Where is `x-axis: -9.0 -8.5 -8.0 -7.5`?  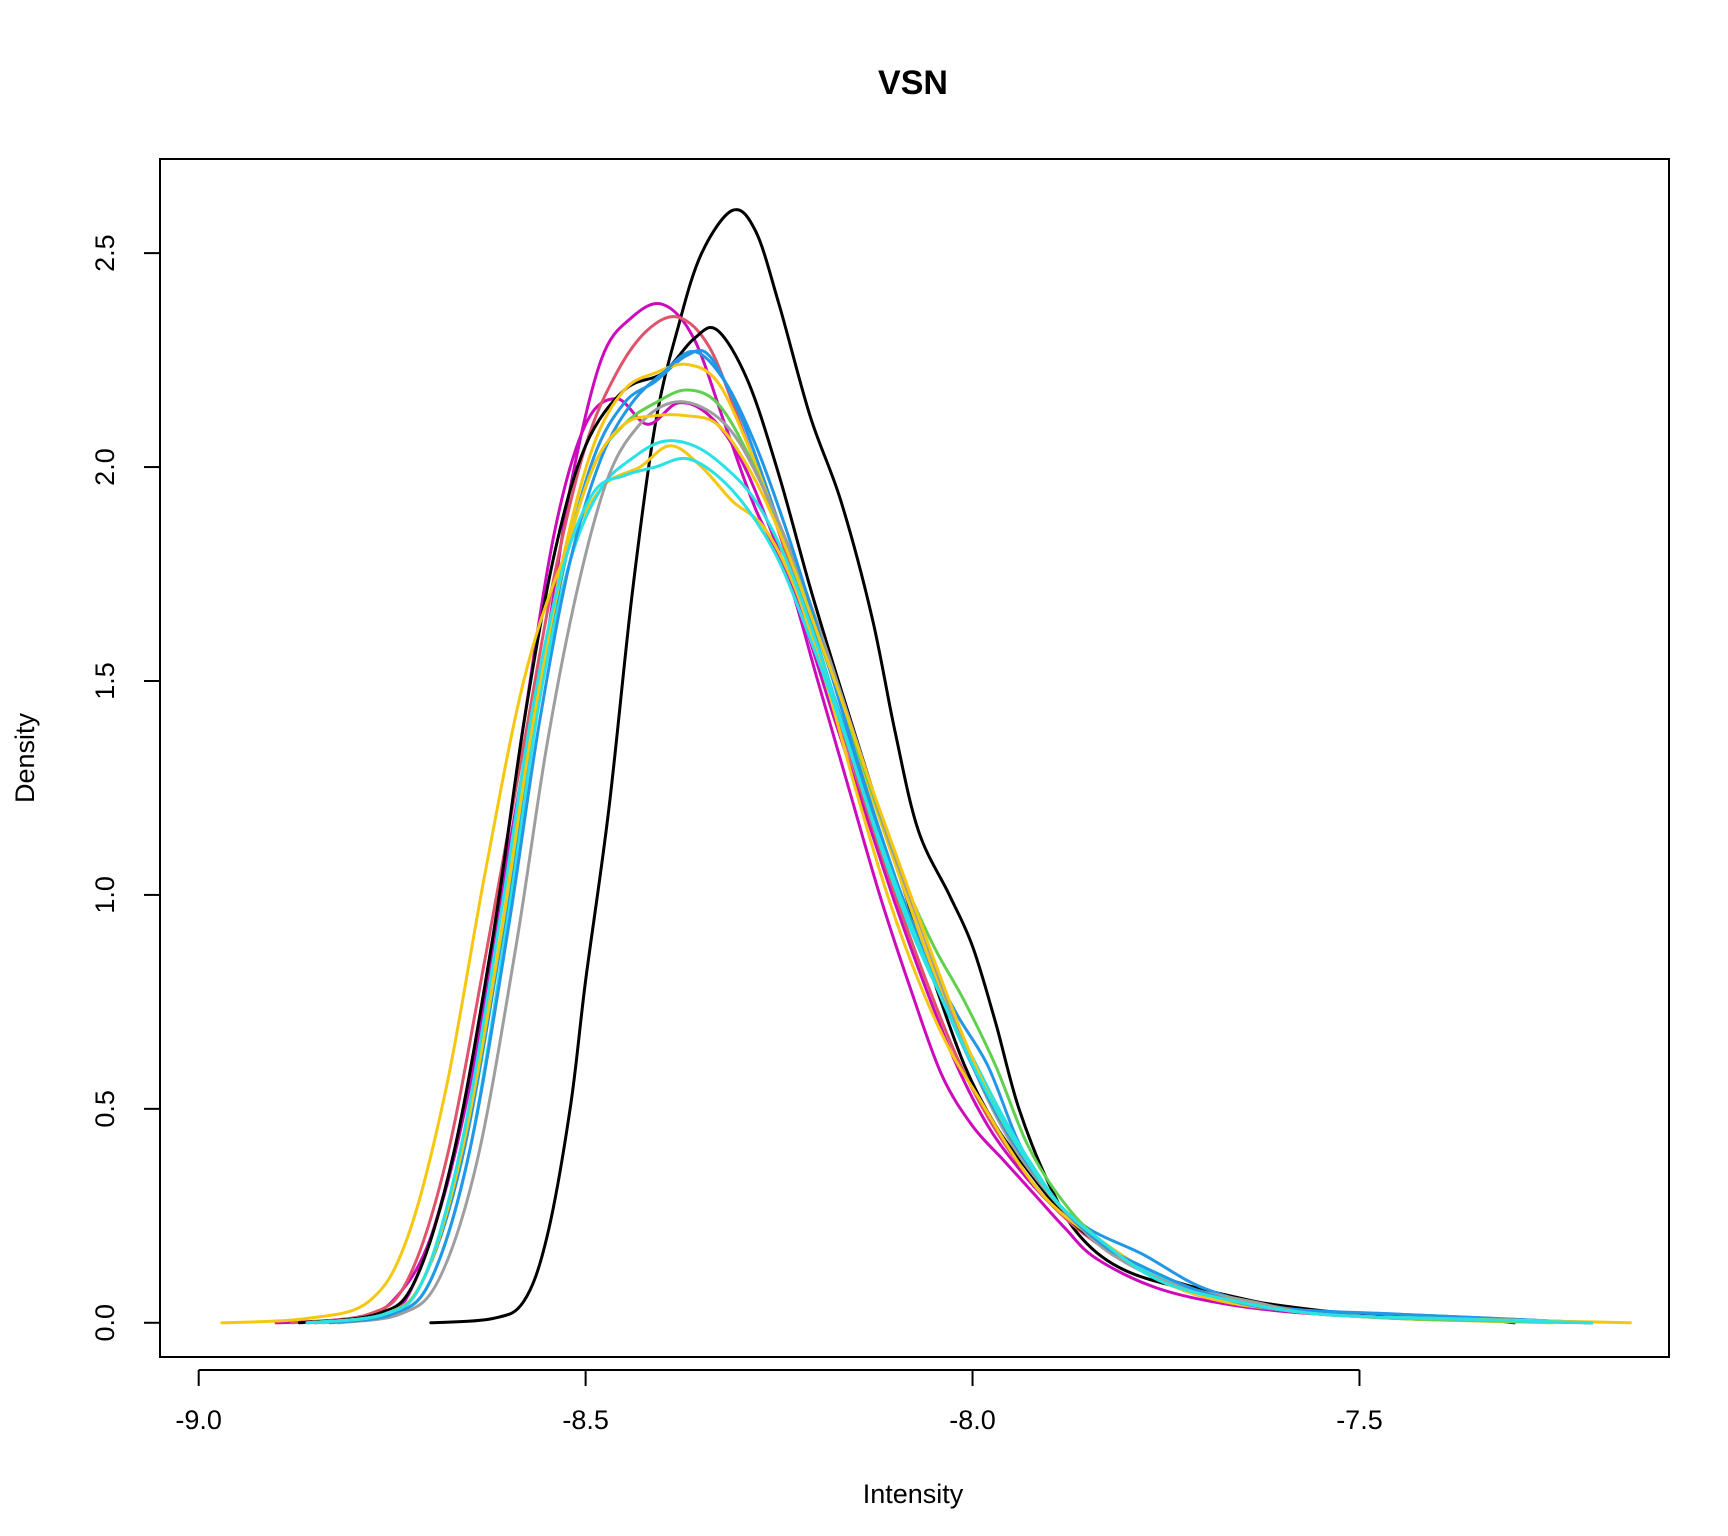
x-axis: -9.0 -8.5 -8.0 -7.5 is located at coordinates (779, 1402).